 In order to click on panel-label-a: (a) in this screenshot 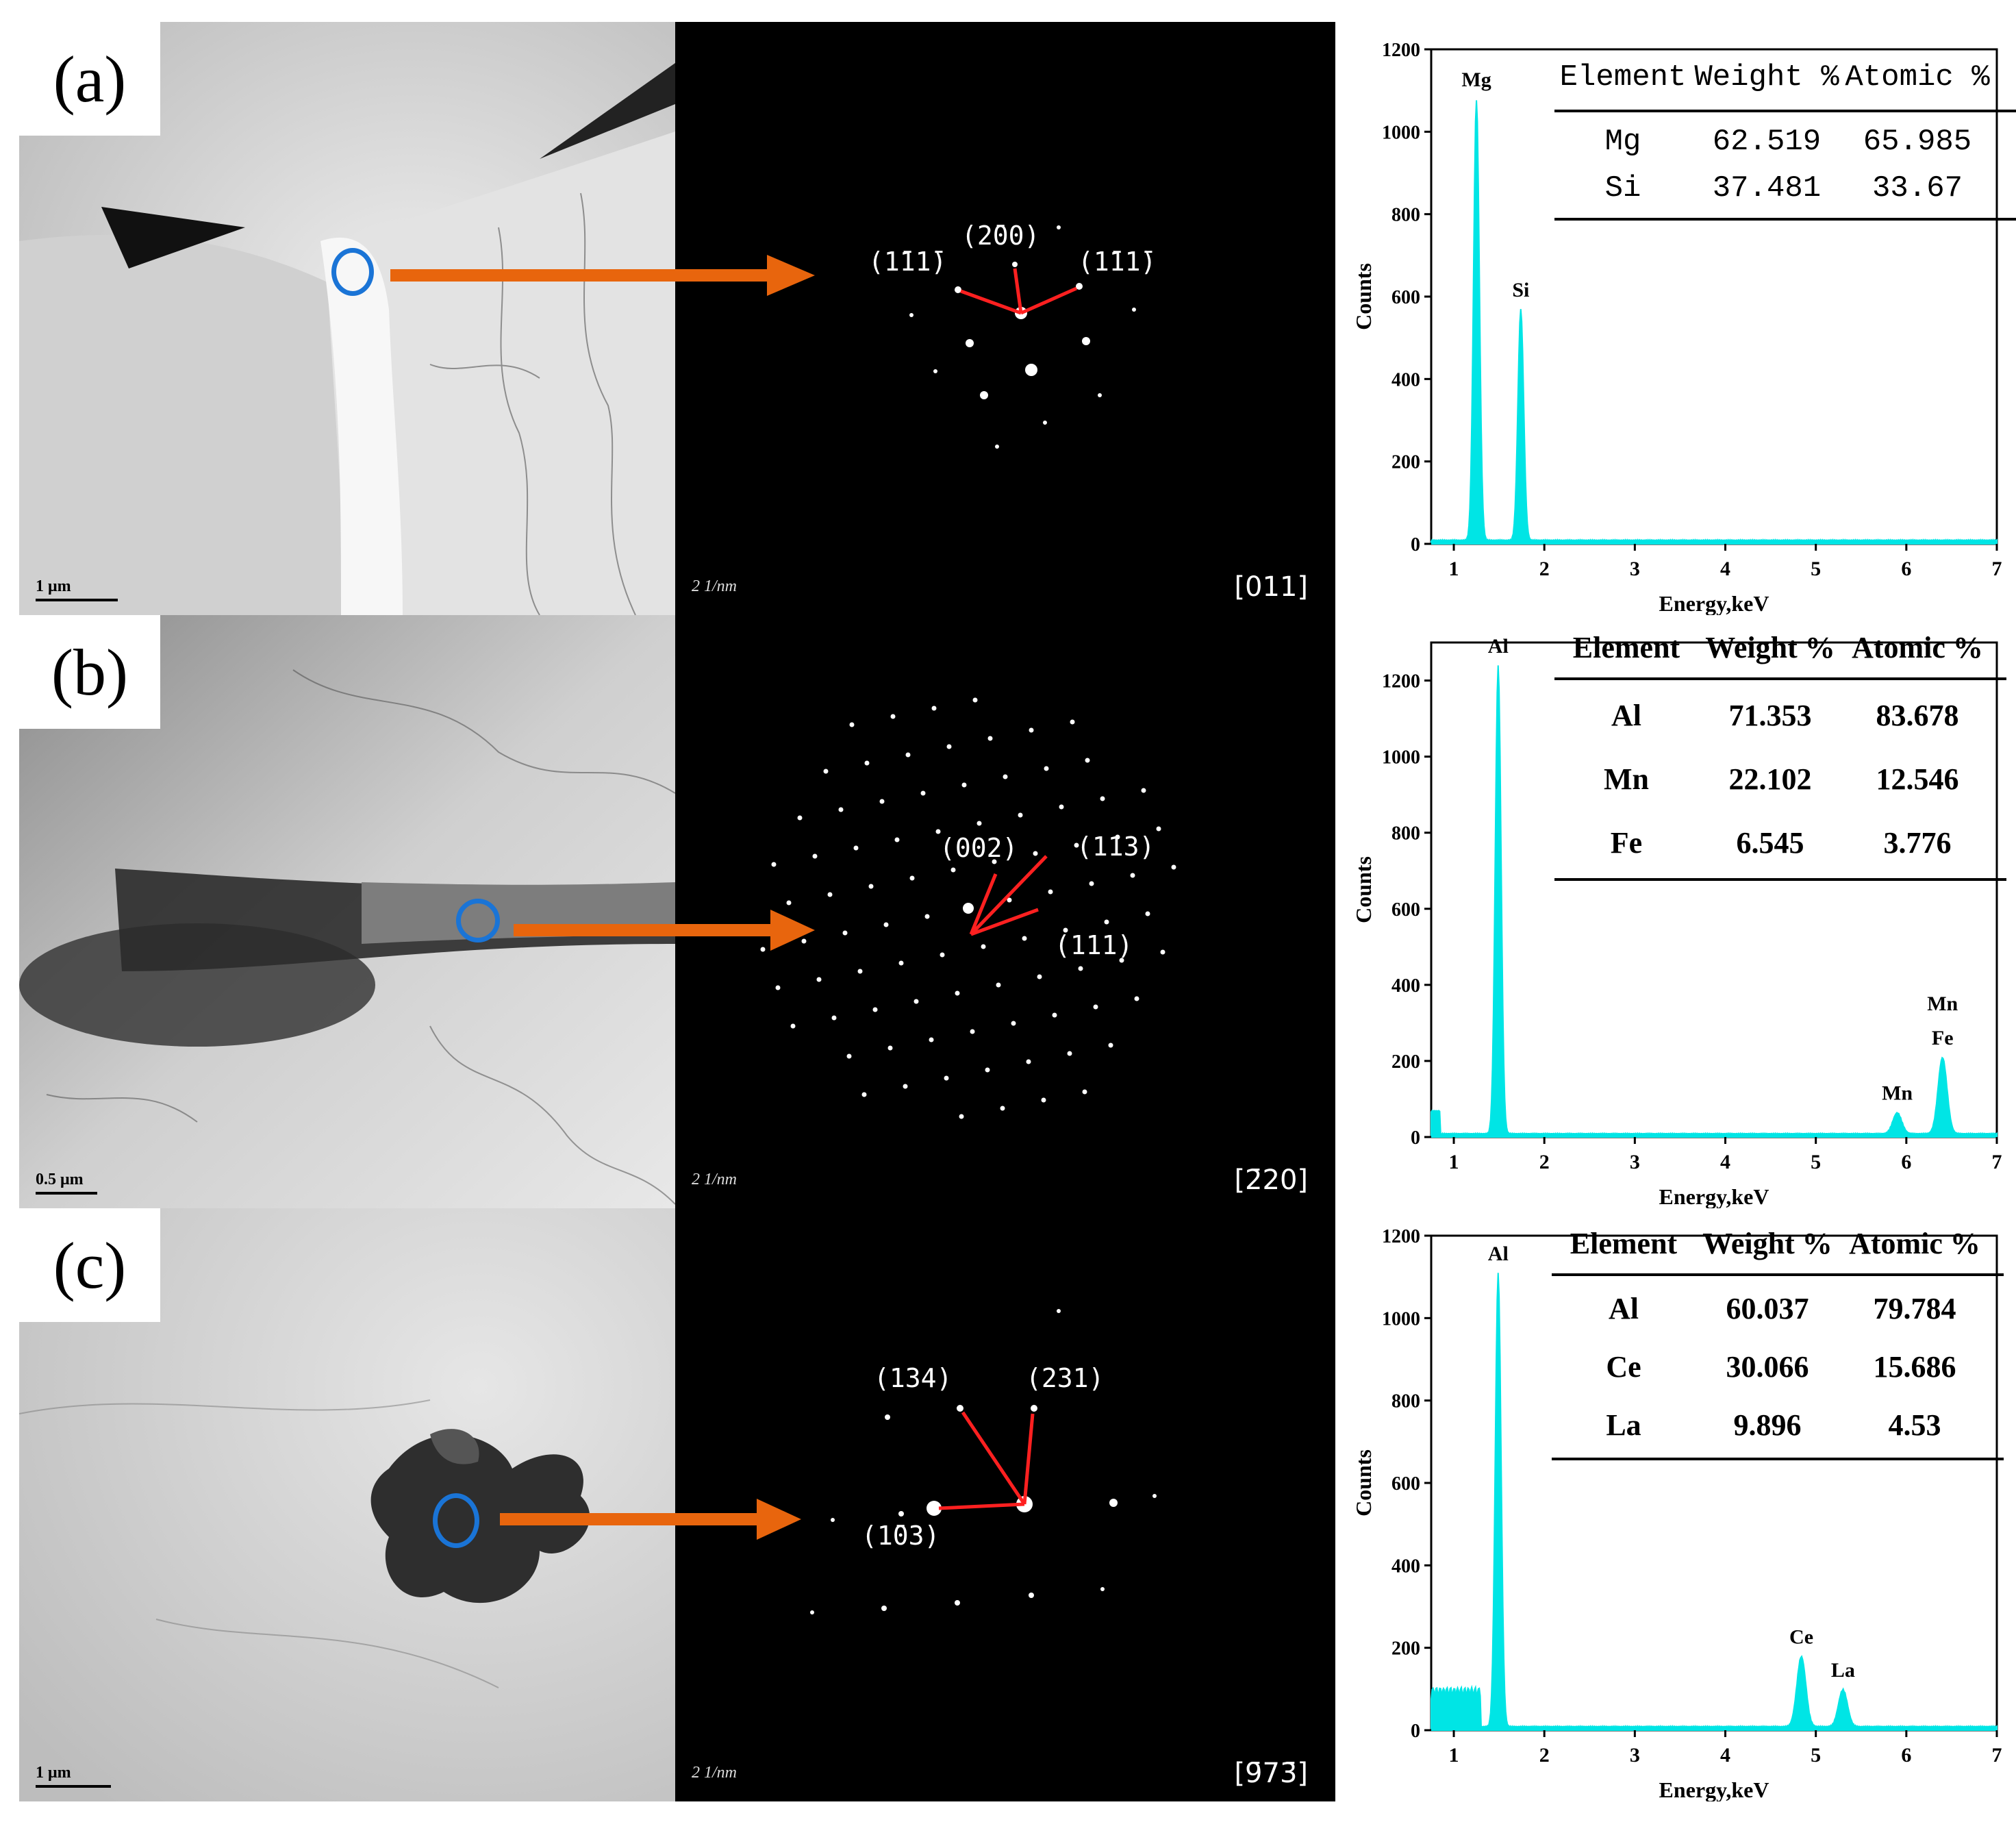, I will do `click(89, 79)`.